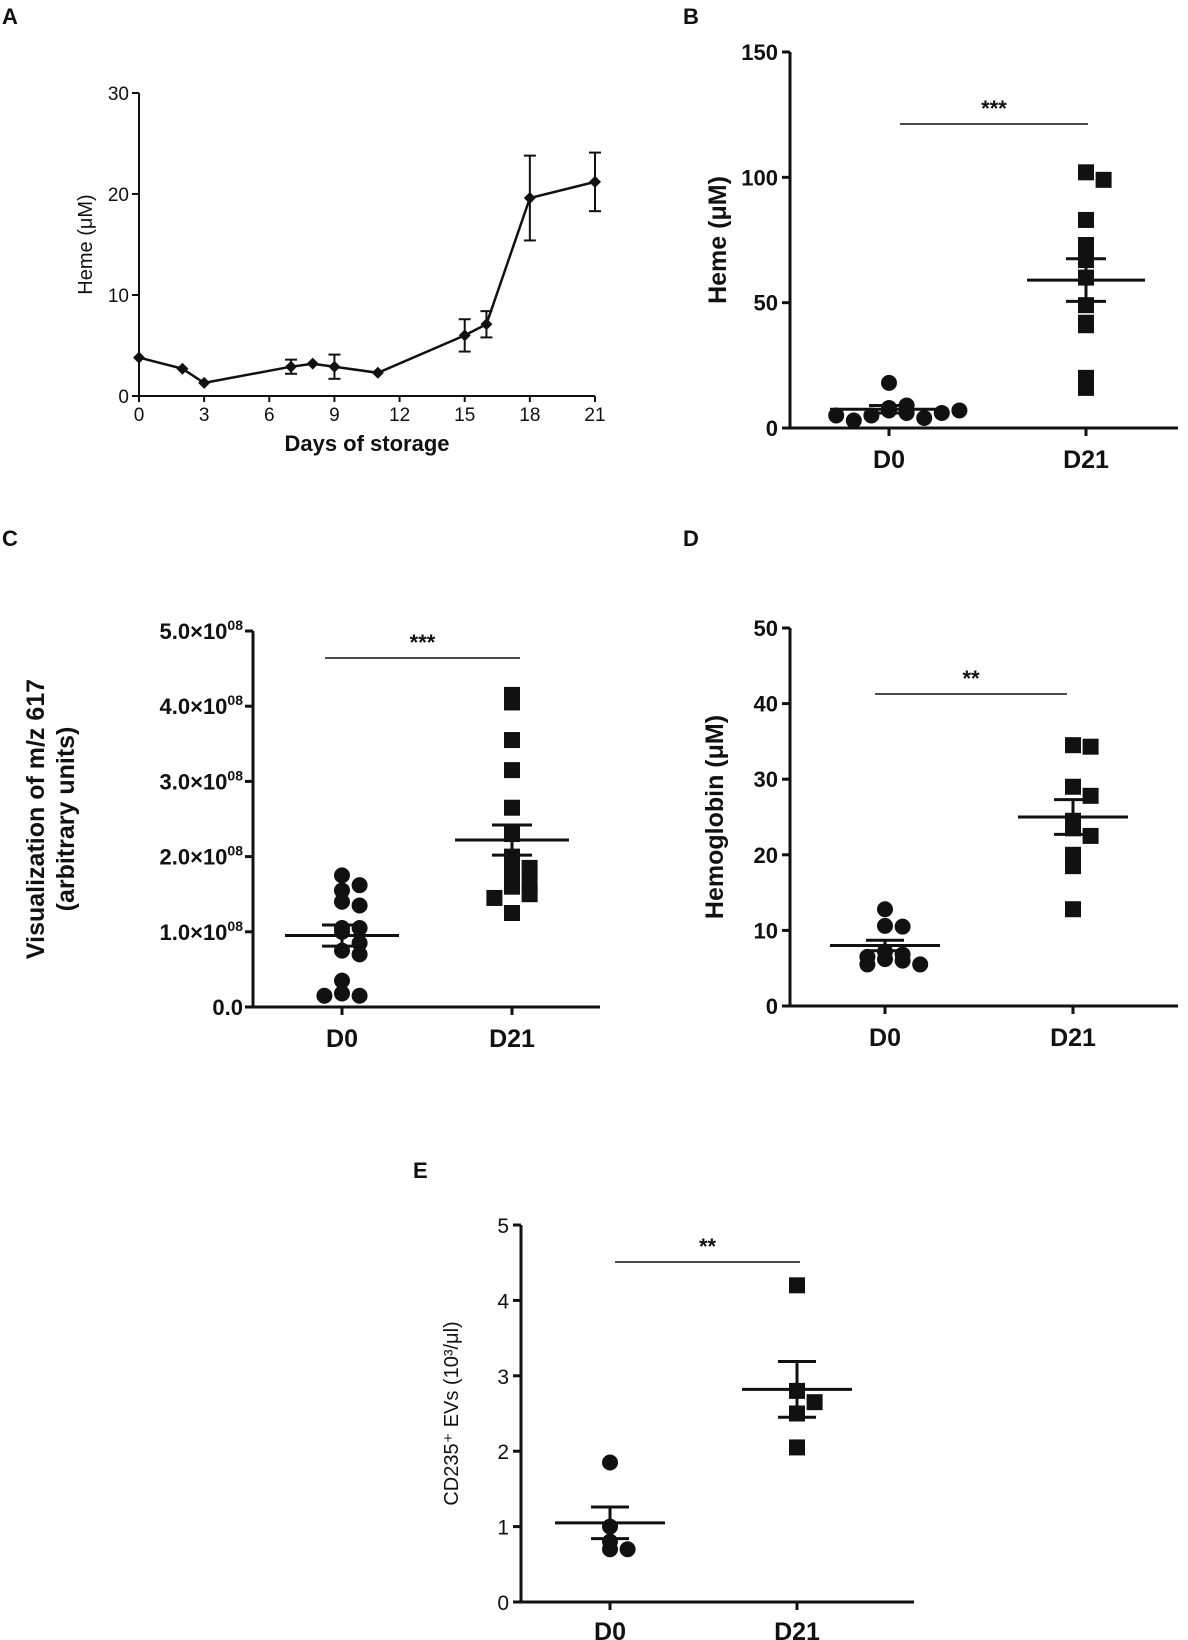 Image resolution: width=1188 pixels, height=1640 pixels. I want to click on y-axis-title: Heme (μM), so click(86, 244).